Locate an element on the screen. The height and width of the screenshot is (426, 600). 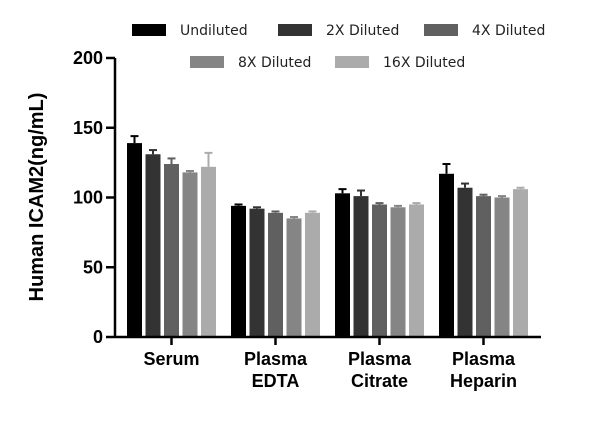
x-tick-label: Heparin is located at coordinates (483, 381).